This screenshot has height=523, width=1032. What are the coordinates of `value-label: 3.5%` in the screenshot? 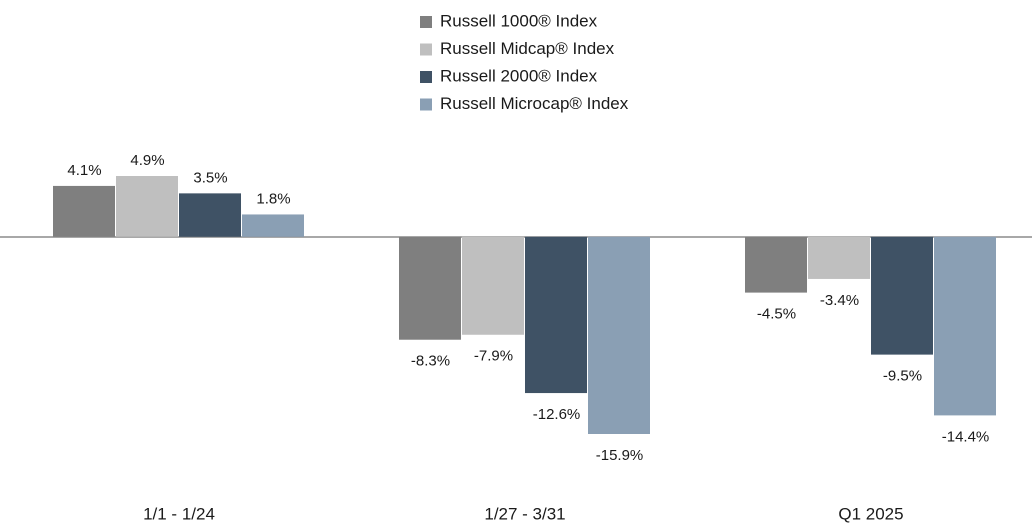 It's located at (210, 177).